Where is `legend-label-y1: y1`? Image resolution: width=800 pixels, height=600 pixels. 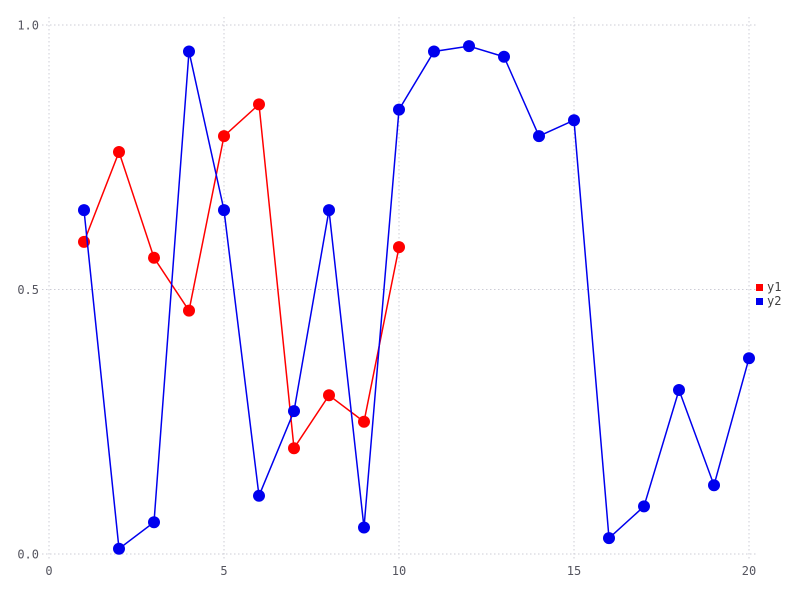
legend-label-y1: y1 is located at coordinates (774, 287).